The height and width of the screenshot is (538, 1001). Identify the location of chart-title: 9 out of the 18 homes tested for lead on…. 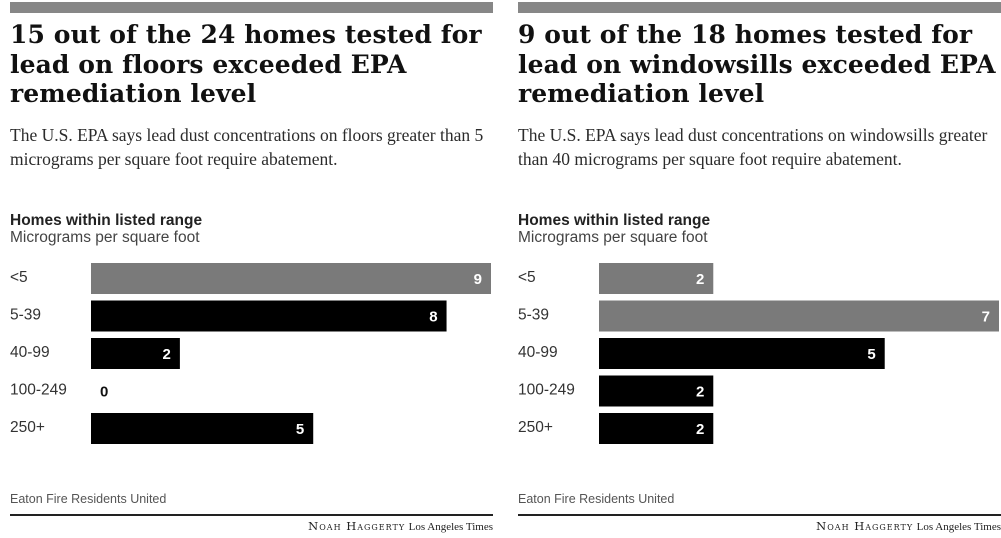
(757, 64).